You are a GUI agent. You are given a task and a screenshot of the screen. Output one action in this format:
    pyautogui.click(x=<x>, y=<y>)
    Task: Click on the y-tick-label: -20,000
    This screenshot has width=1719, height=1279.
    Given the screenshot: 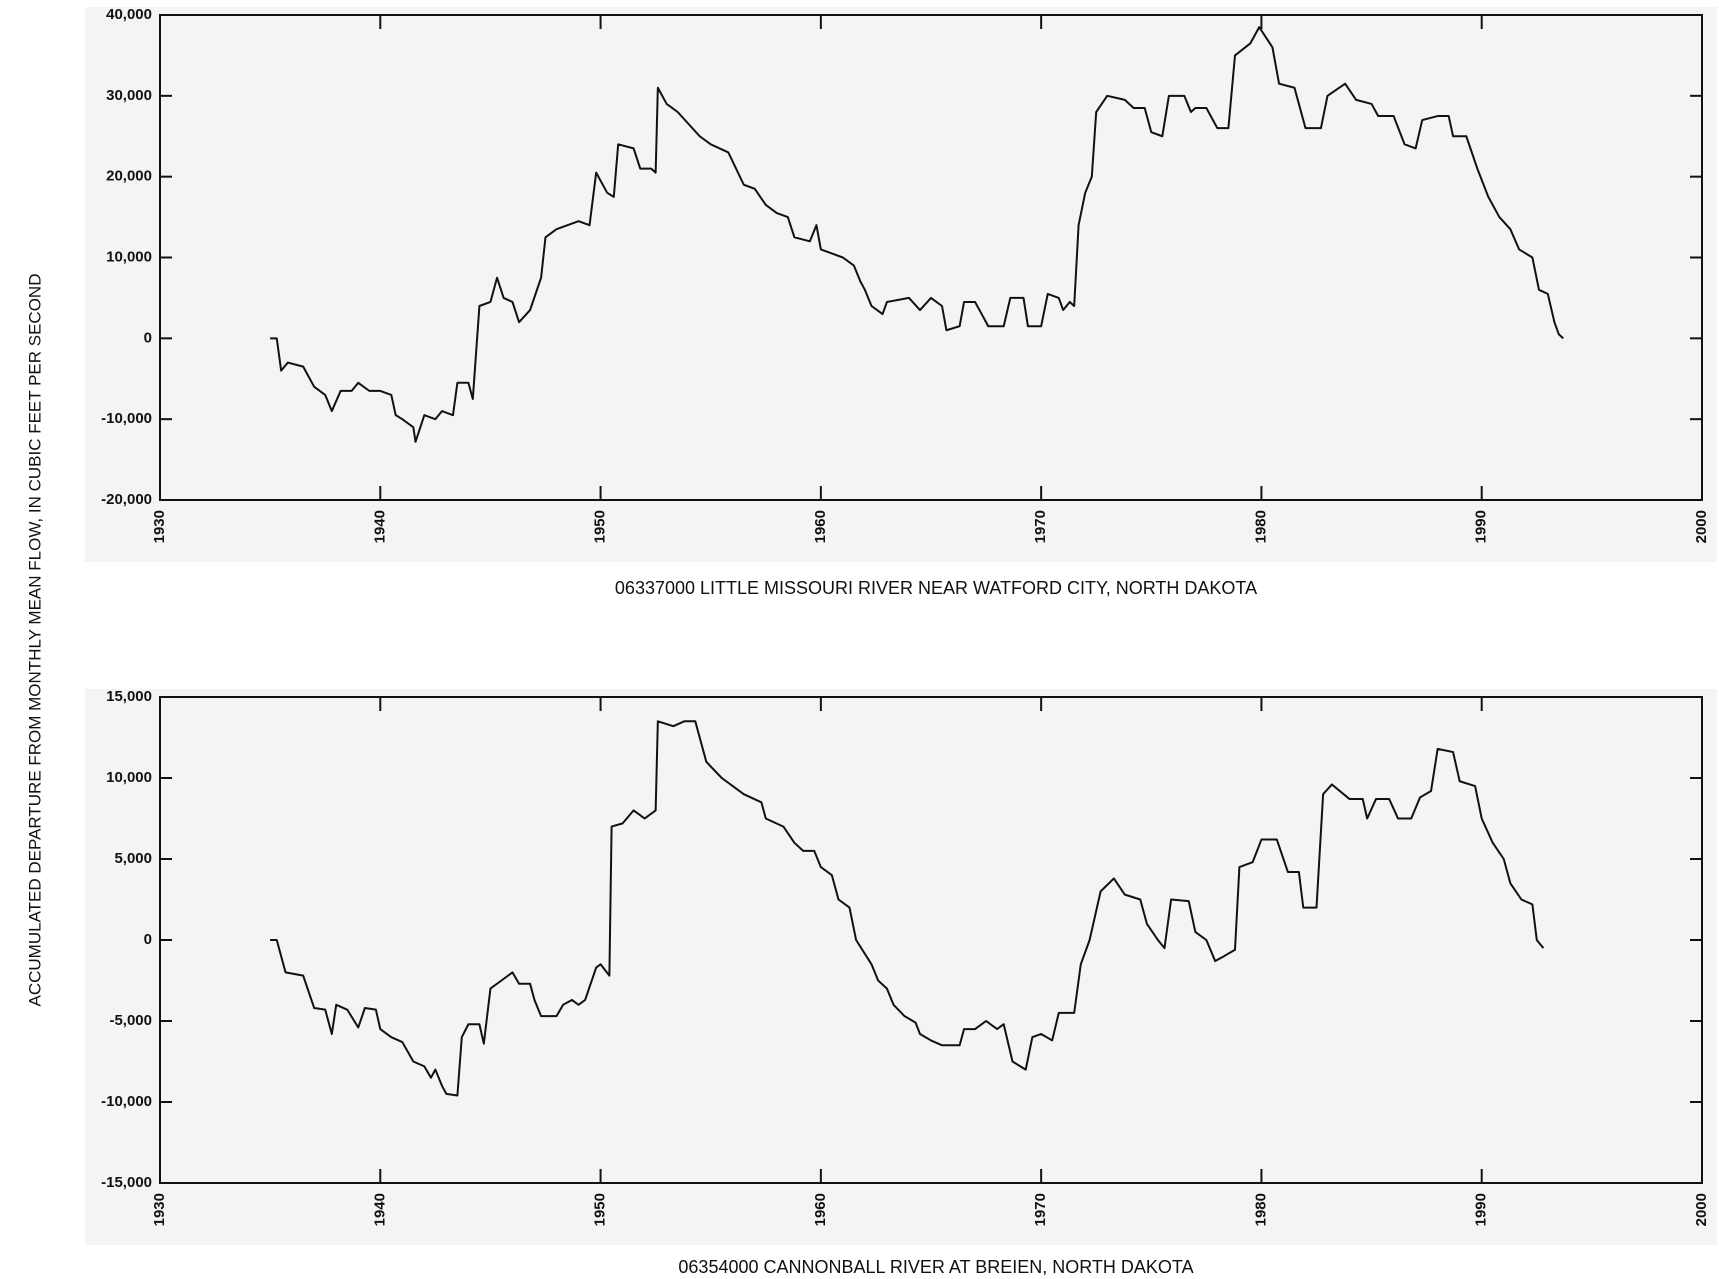 What is the action you would take?
    pyautogui.click(x=126, y=499)
    